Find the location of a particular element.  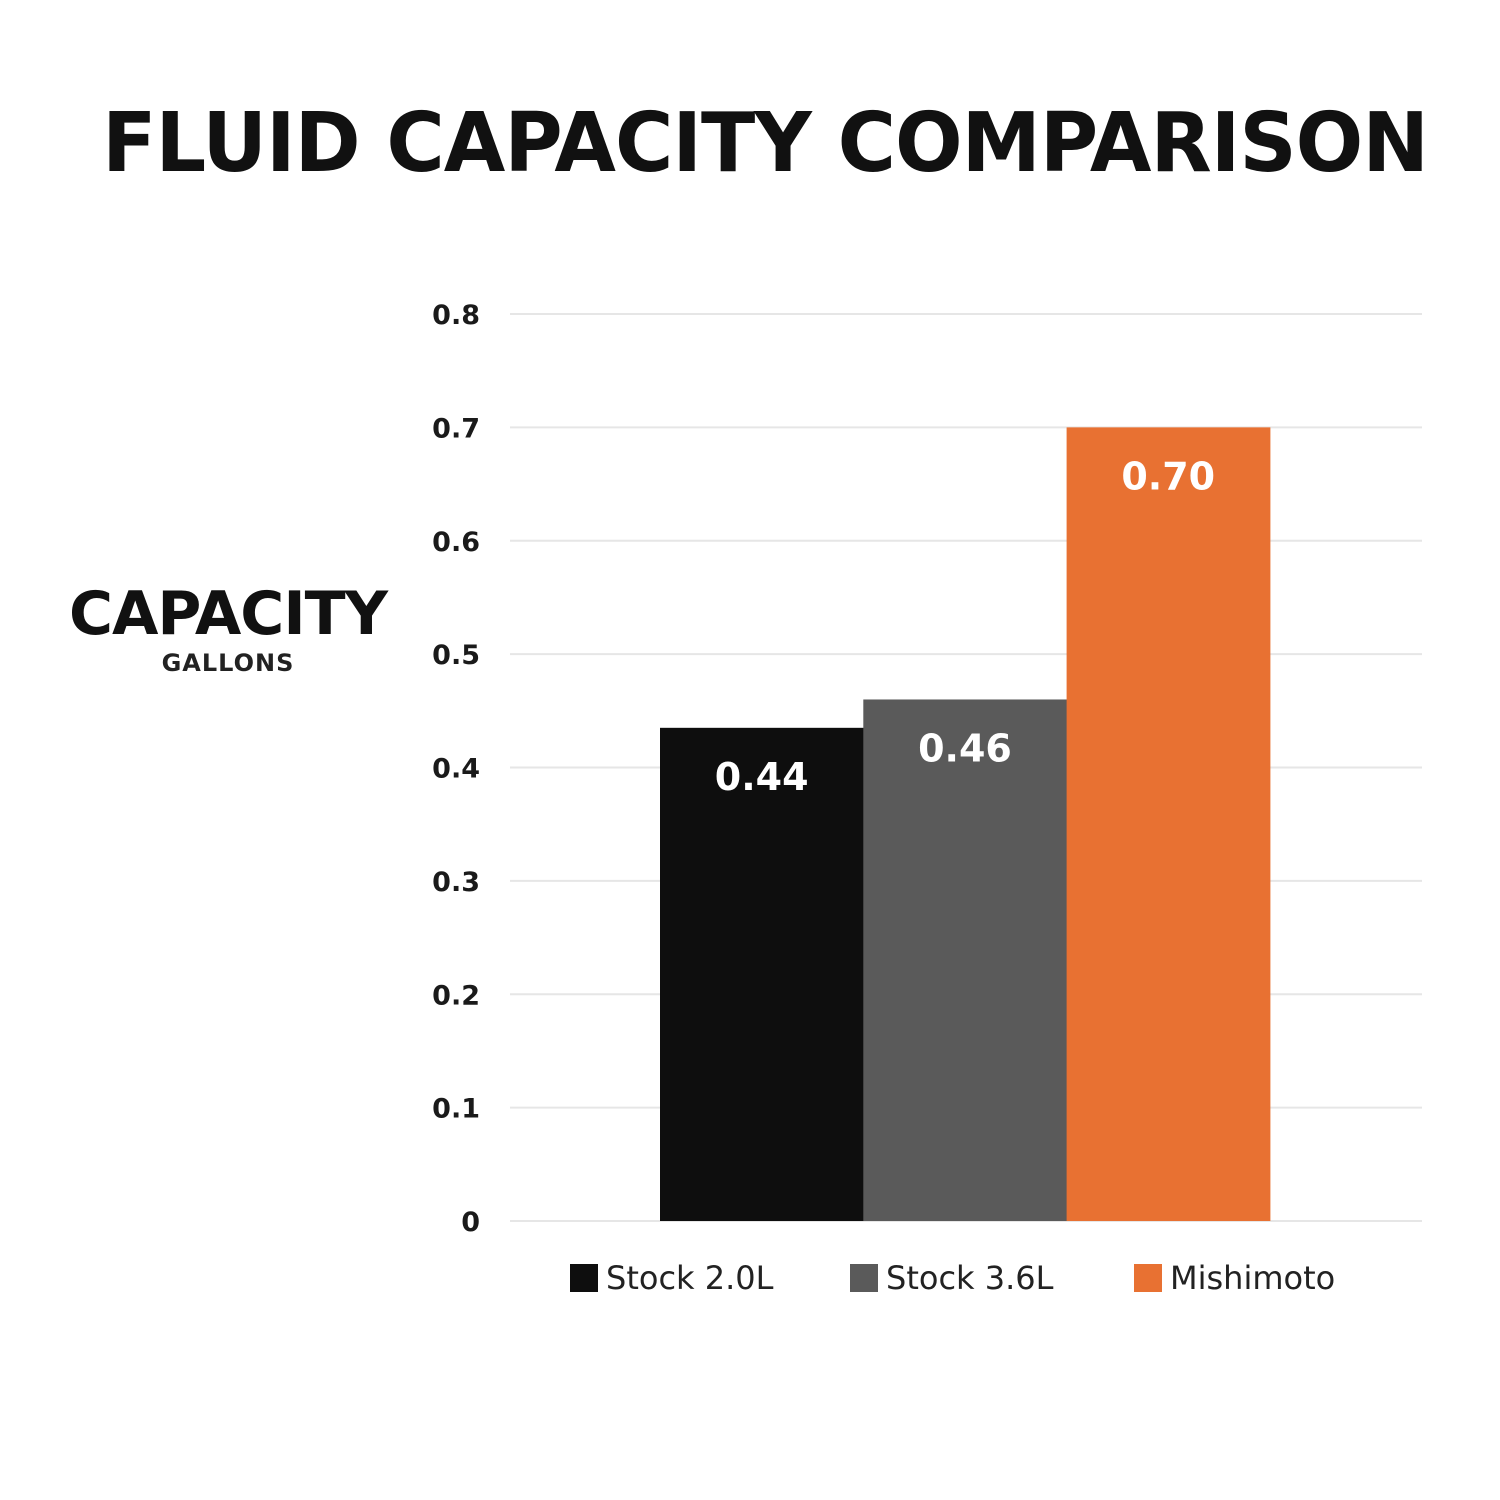

y-axis-ticks: 0 0.1 0.2 0.3 0.4 0.5 0.6 0.7 0.8 is located at coordinates (456, 769).